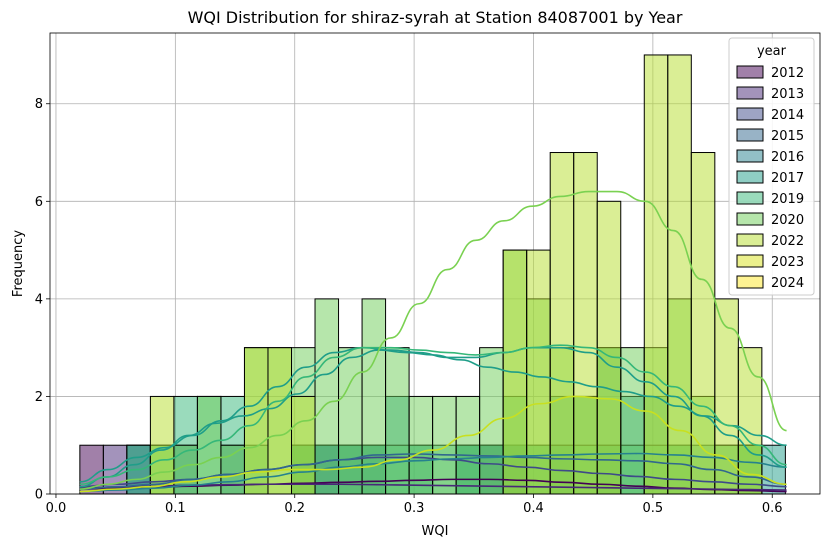 This screenshot has width=833, height=547. What do you see at coordinates (39, 495) in the screenshot?
I see `y-tick-label: 0` at bounding box center [39, 495].